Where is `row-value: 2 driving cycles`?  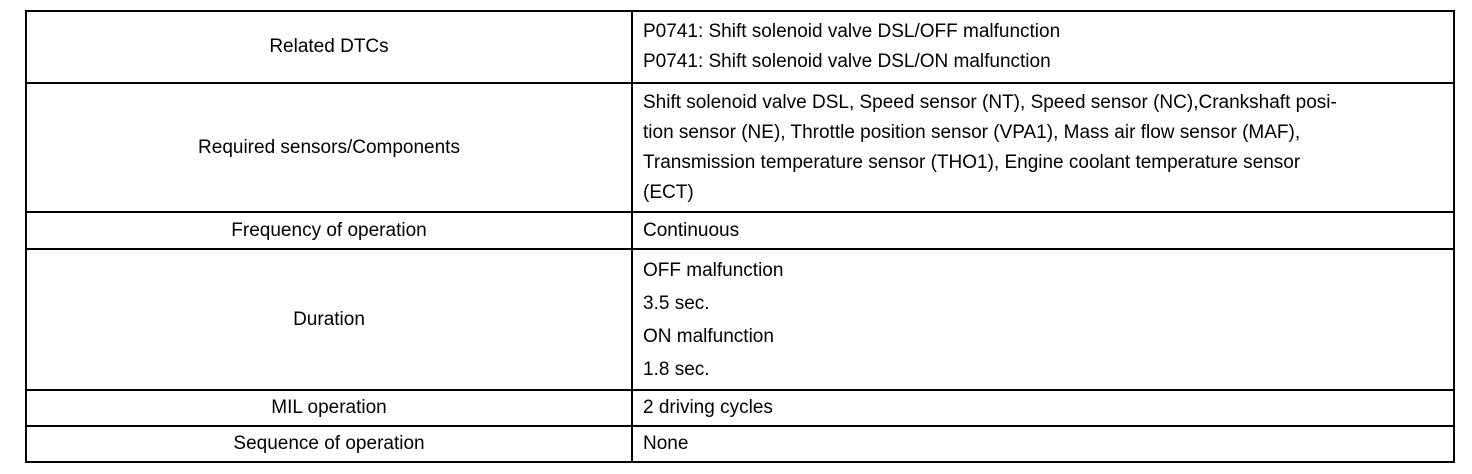 row-value: 2 driving cycles is located at coordinates (1043, 408).